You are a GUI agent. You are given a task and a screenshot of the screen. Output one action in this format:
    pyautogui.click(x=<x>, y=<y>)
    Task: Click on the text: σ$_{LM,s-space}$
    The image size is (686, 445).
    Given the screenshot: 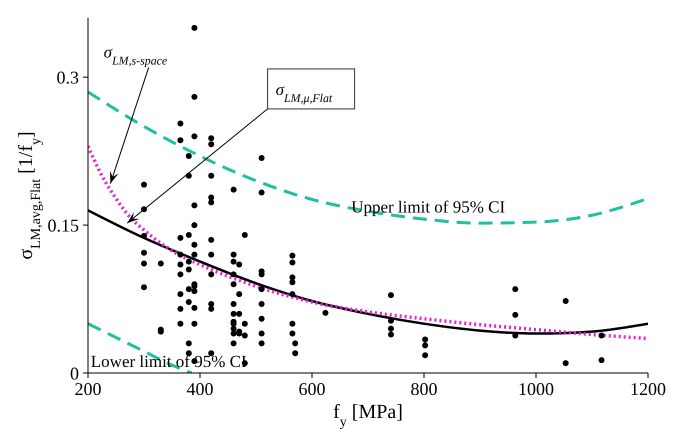 What is the action you would take?
    pyautogui.click(x=136, y=55)
    